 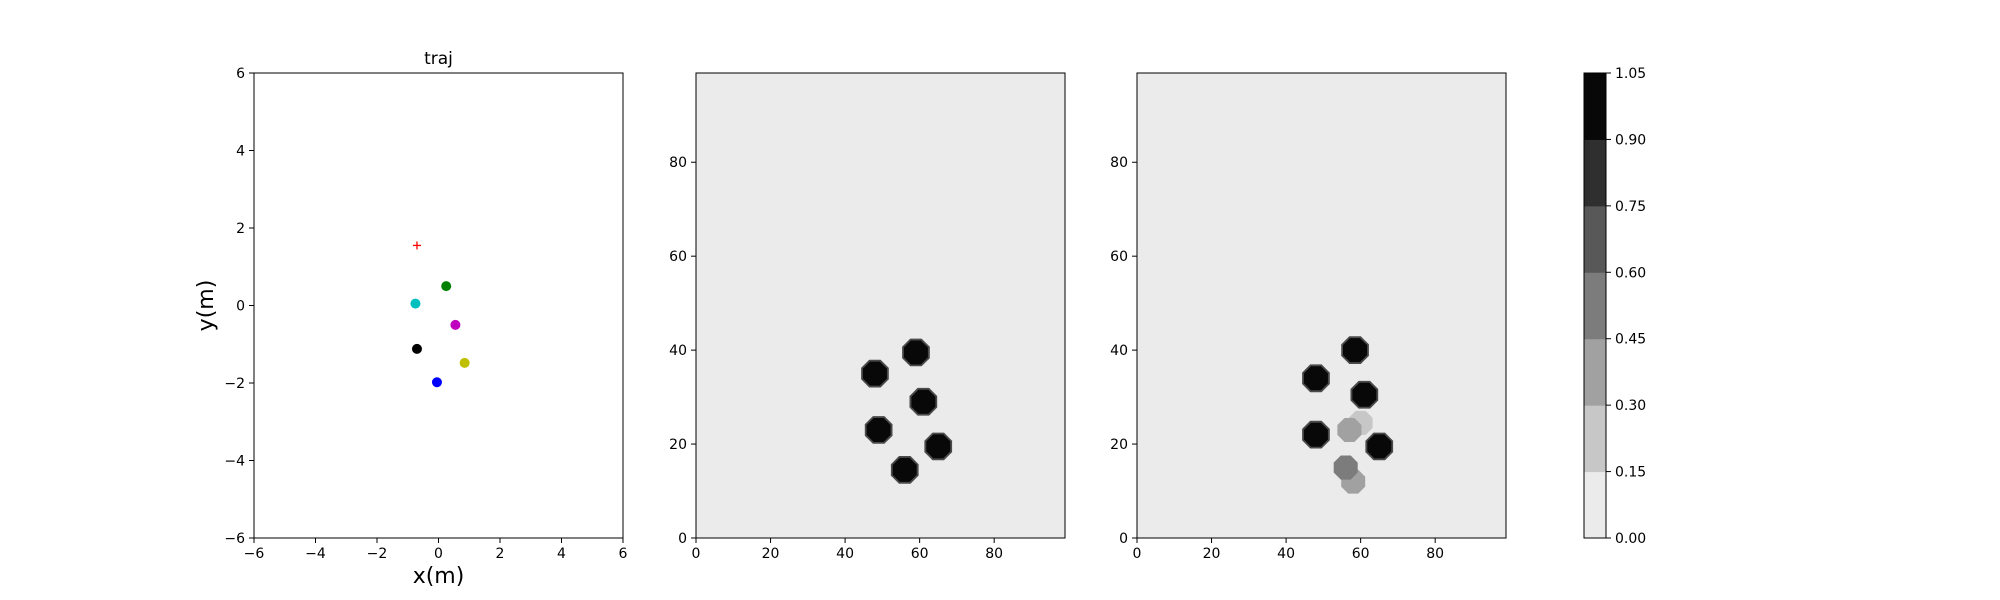 What do you see at coordinates (240, 229) in the screenshot?
I see `y-tick-label: 2` at bounding box center [240, 229].